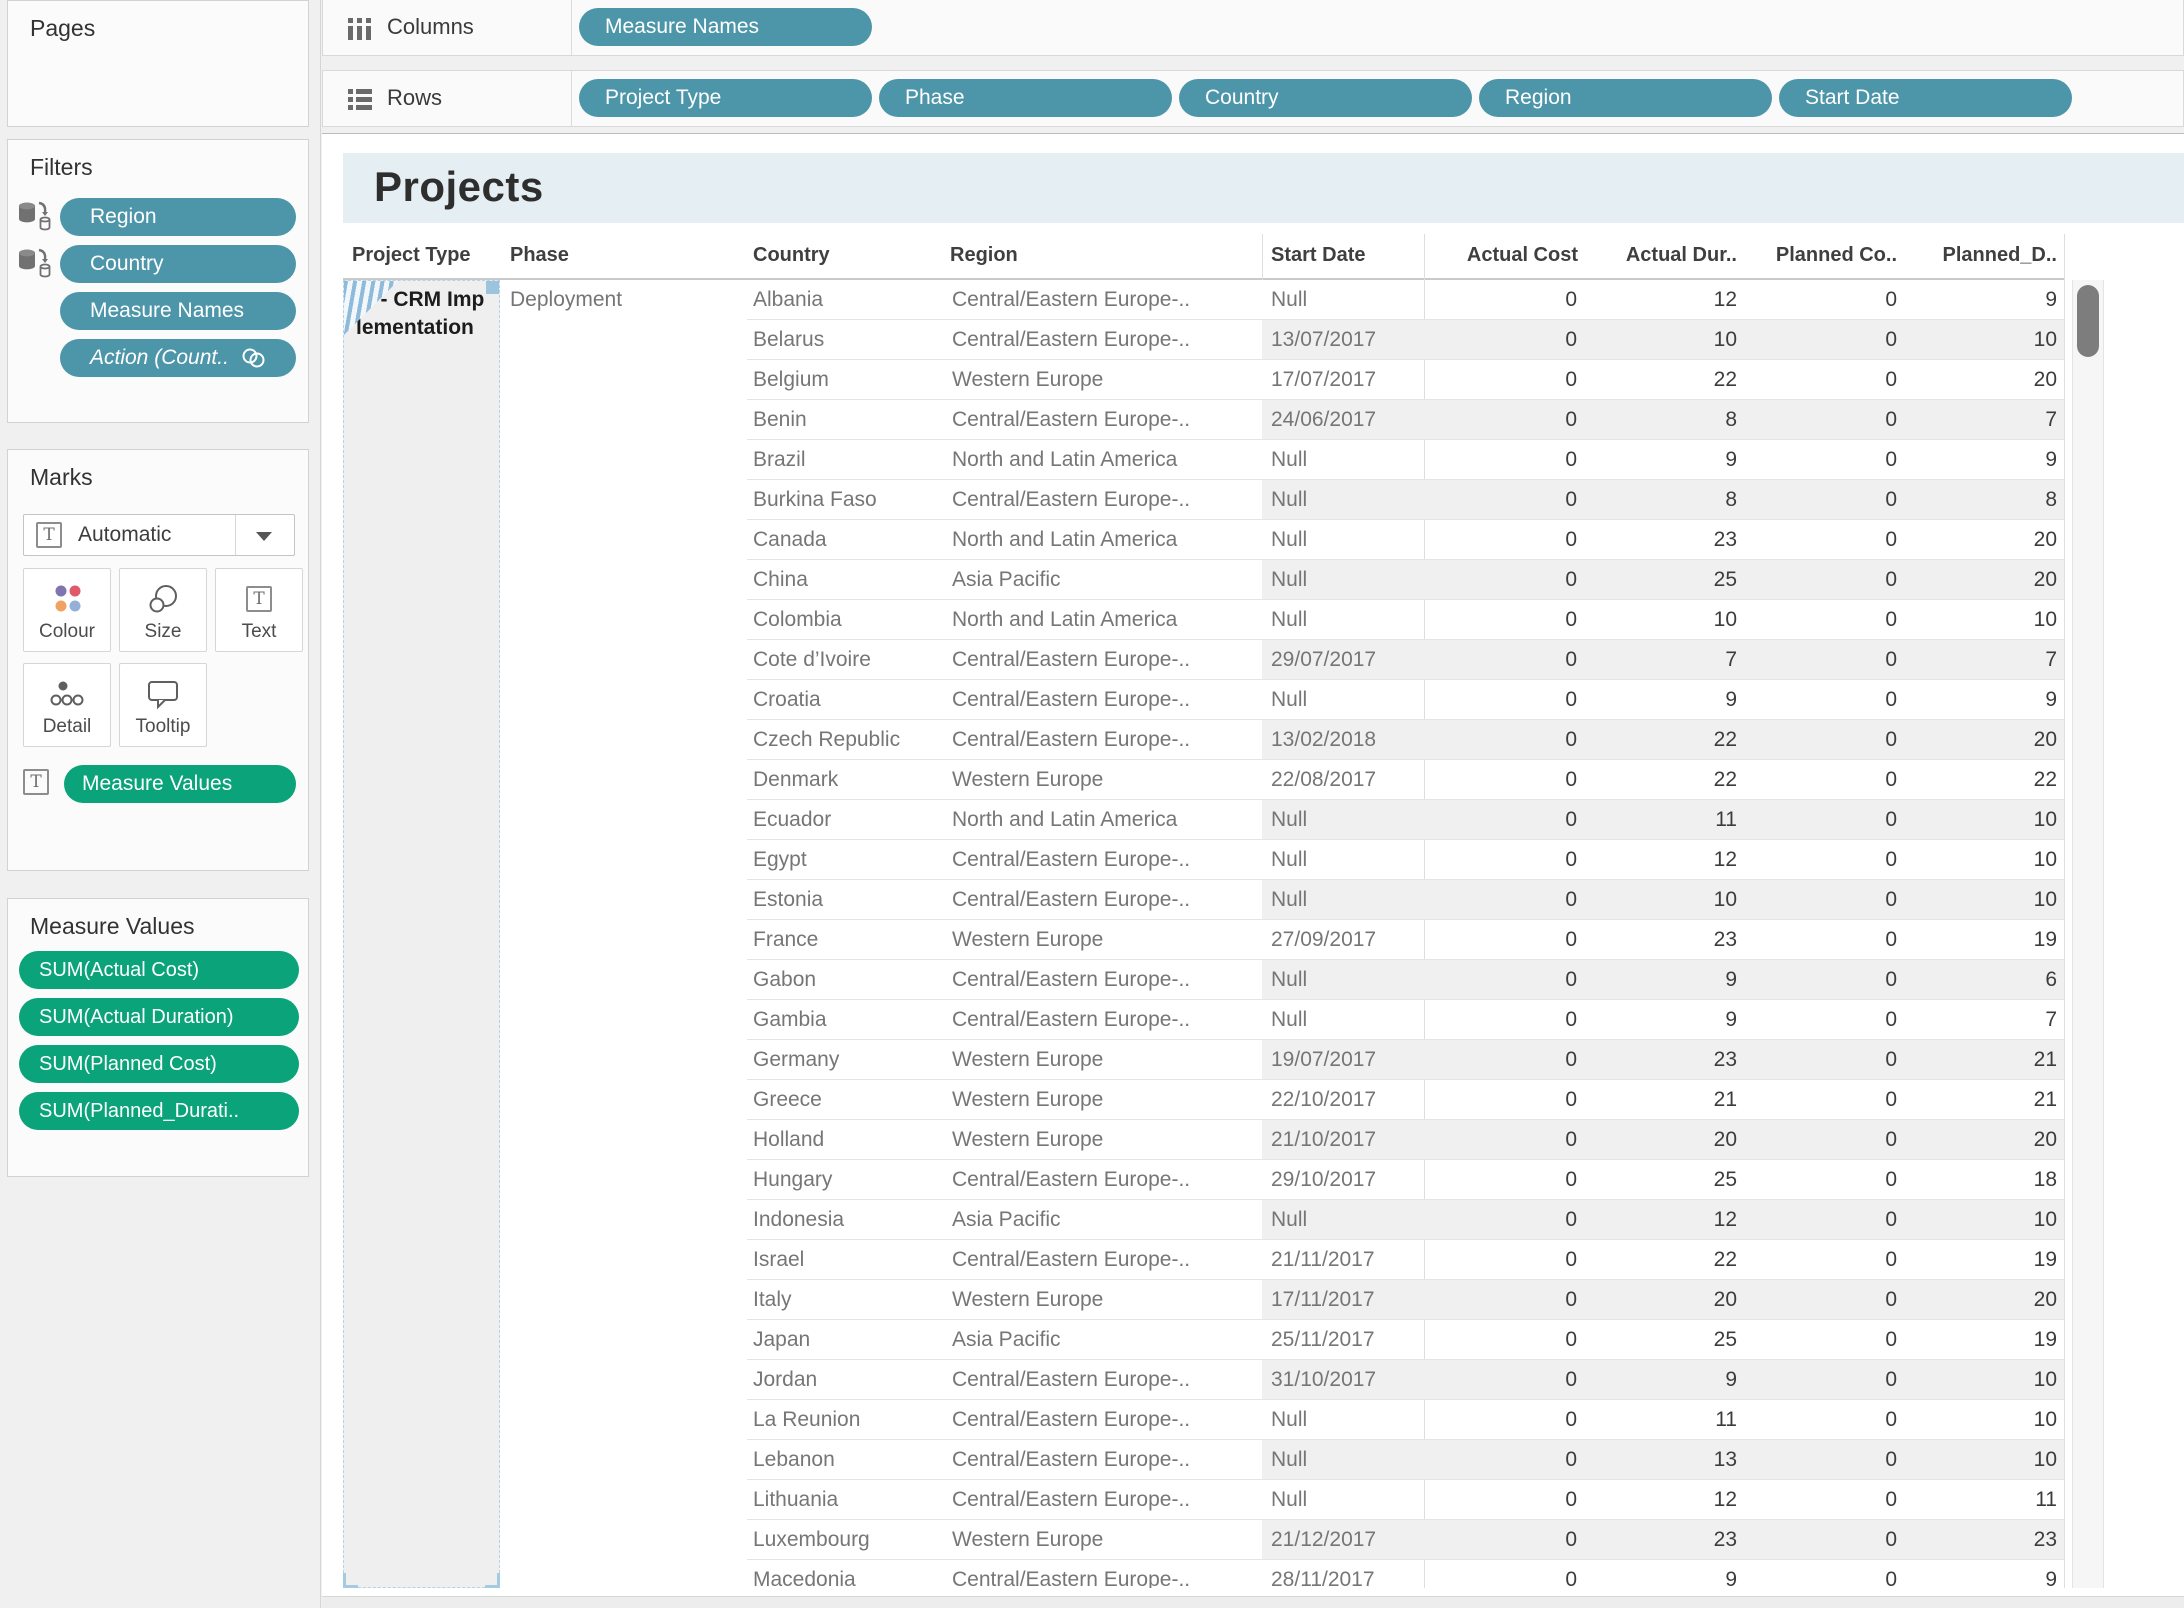  What do you see at coordinates (1324, 379) in the screenshot?
I see `start-date-cell: 17/07/2017` at bounding box center [1324, 379].